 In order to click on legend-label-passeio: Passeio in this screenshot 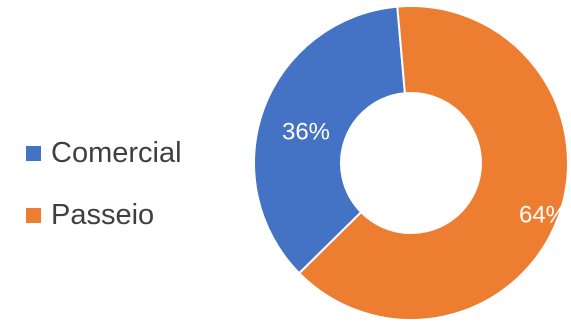, I will do `click(103, 214)`.